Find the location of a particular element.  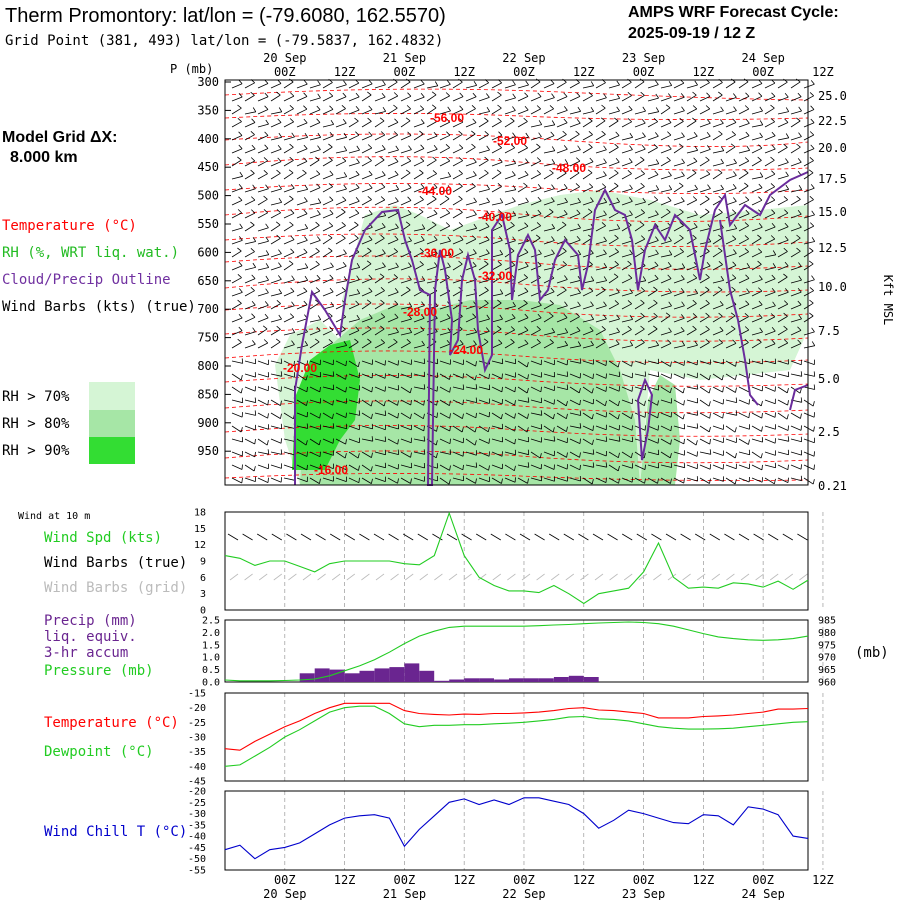

surface-barb-grid is located at coordinates (730, 577).